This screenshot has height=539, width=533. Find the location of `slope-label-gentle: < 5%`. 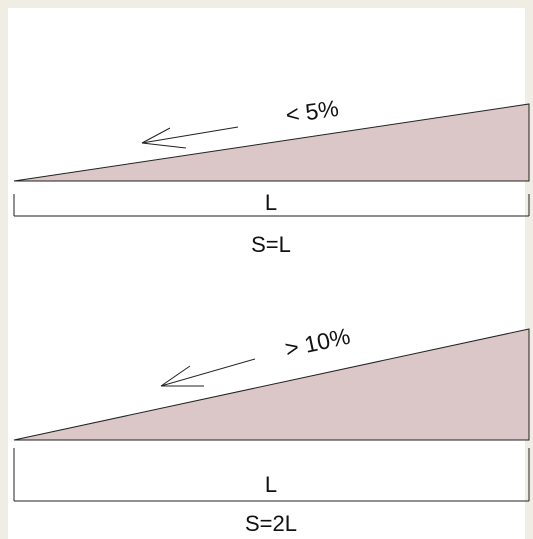

slope-label-gentle: < 5% is located at coordinates (312, 111).